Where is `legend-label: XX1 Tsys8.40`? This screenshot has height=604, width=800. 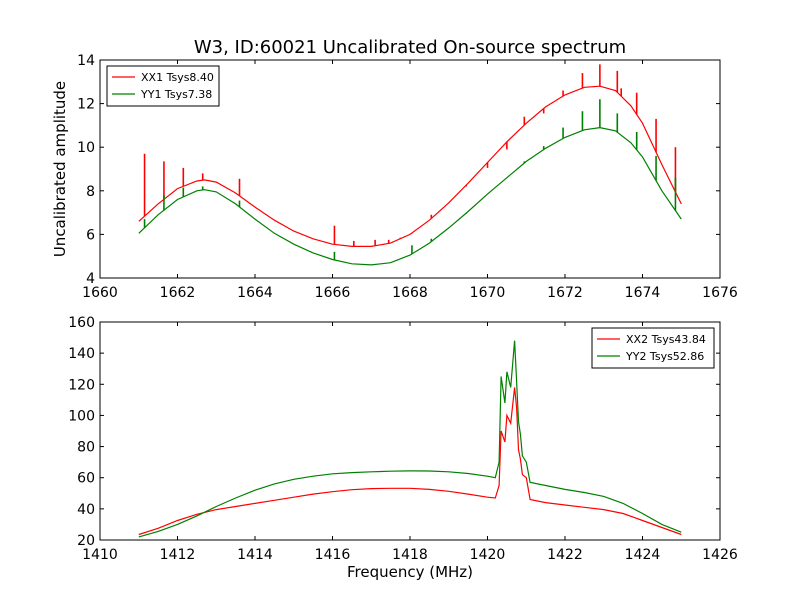
legend-label: XX1 Tsys8.40 is located at coordinates (177, 77).